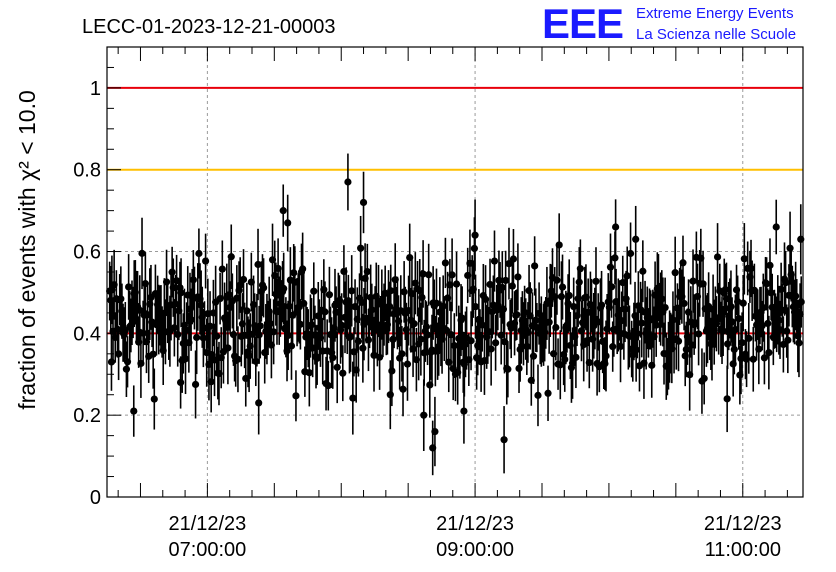  I want to click on x-tick-date-1: 21/12/23, so click(475, 524).